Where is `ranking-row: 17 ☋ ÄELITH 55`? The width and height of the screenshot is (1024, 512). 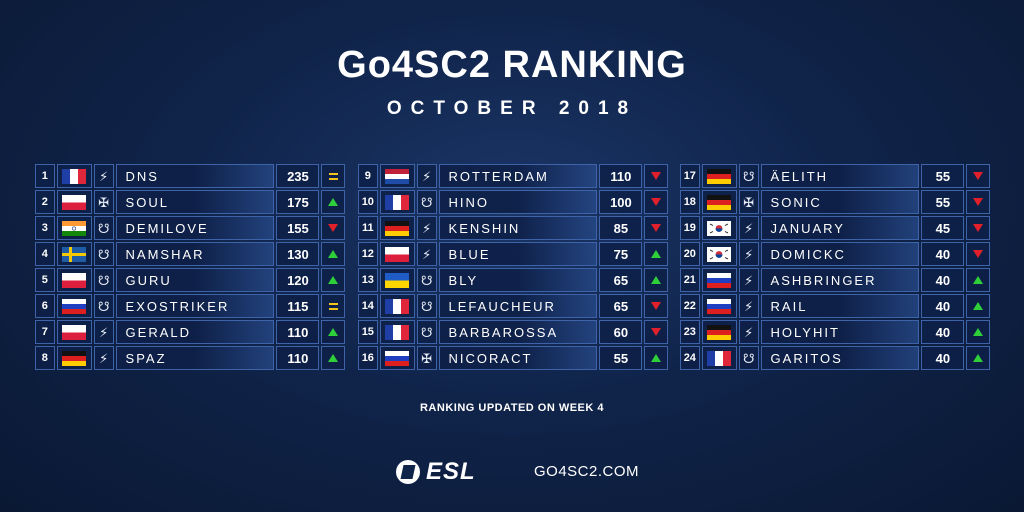 ranking-row: 17 ☋ ÄELITH 55 is located at coordinates (835, 176).